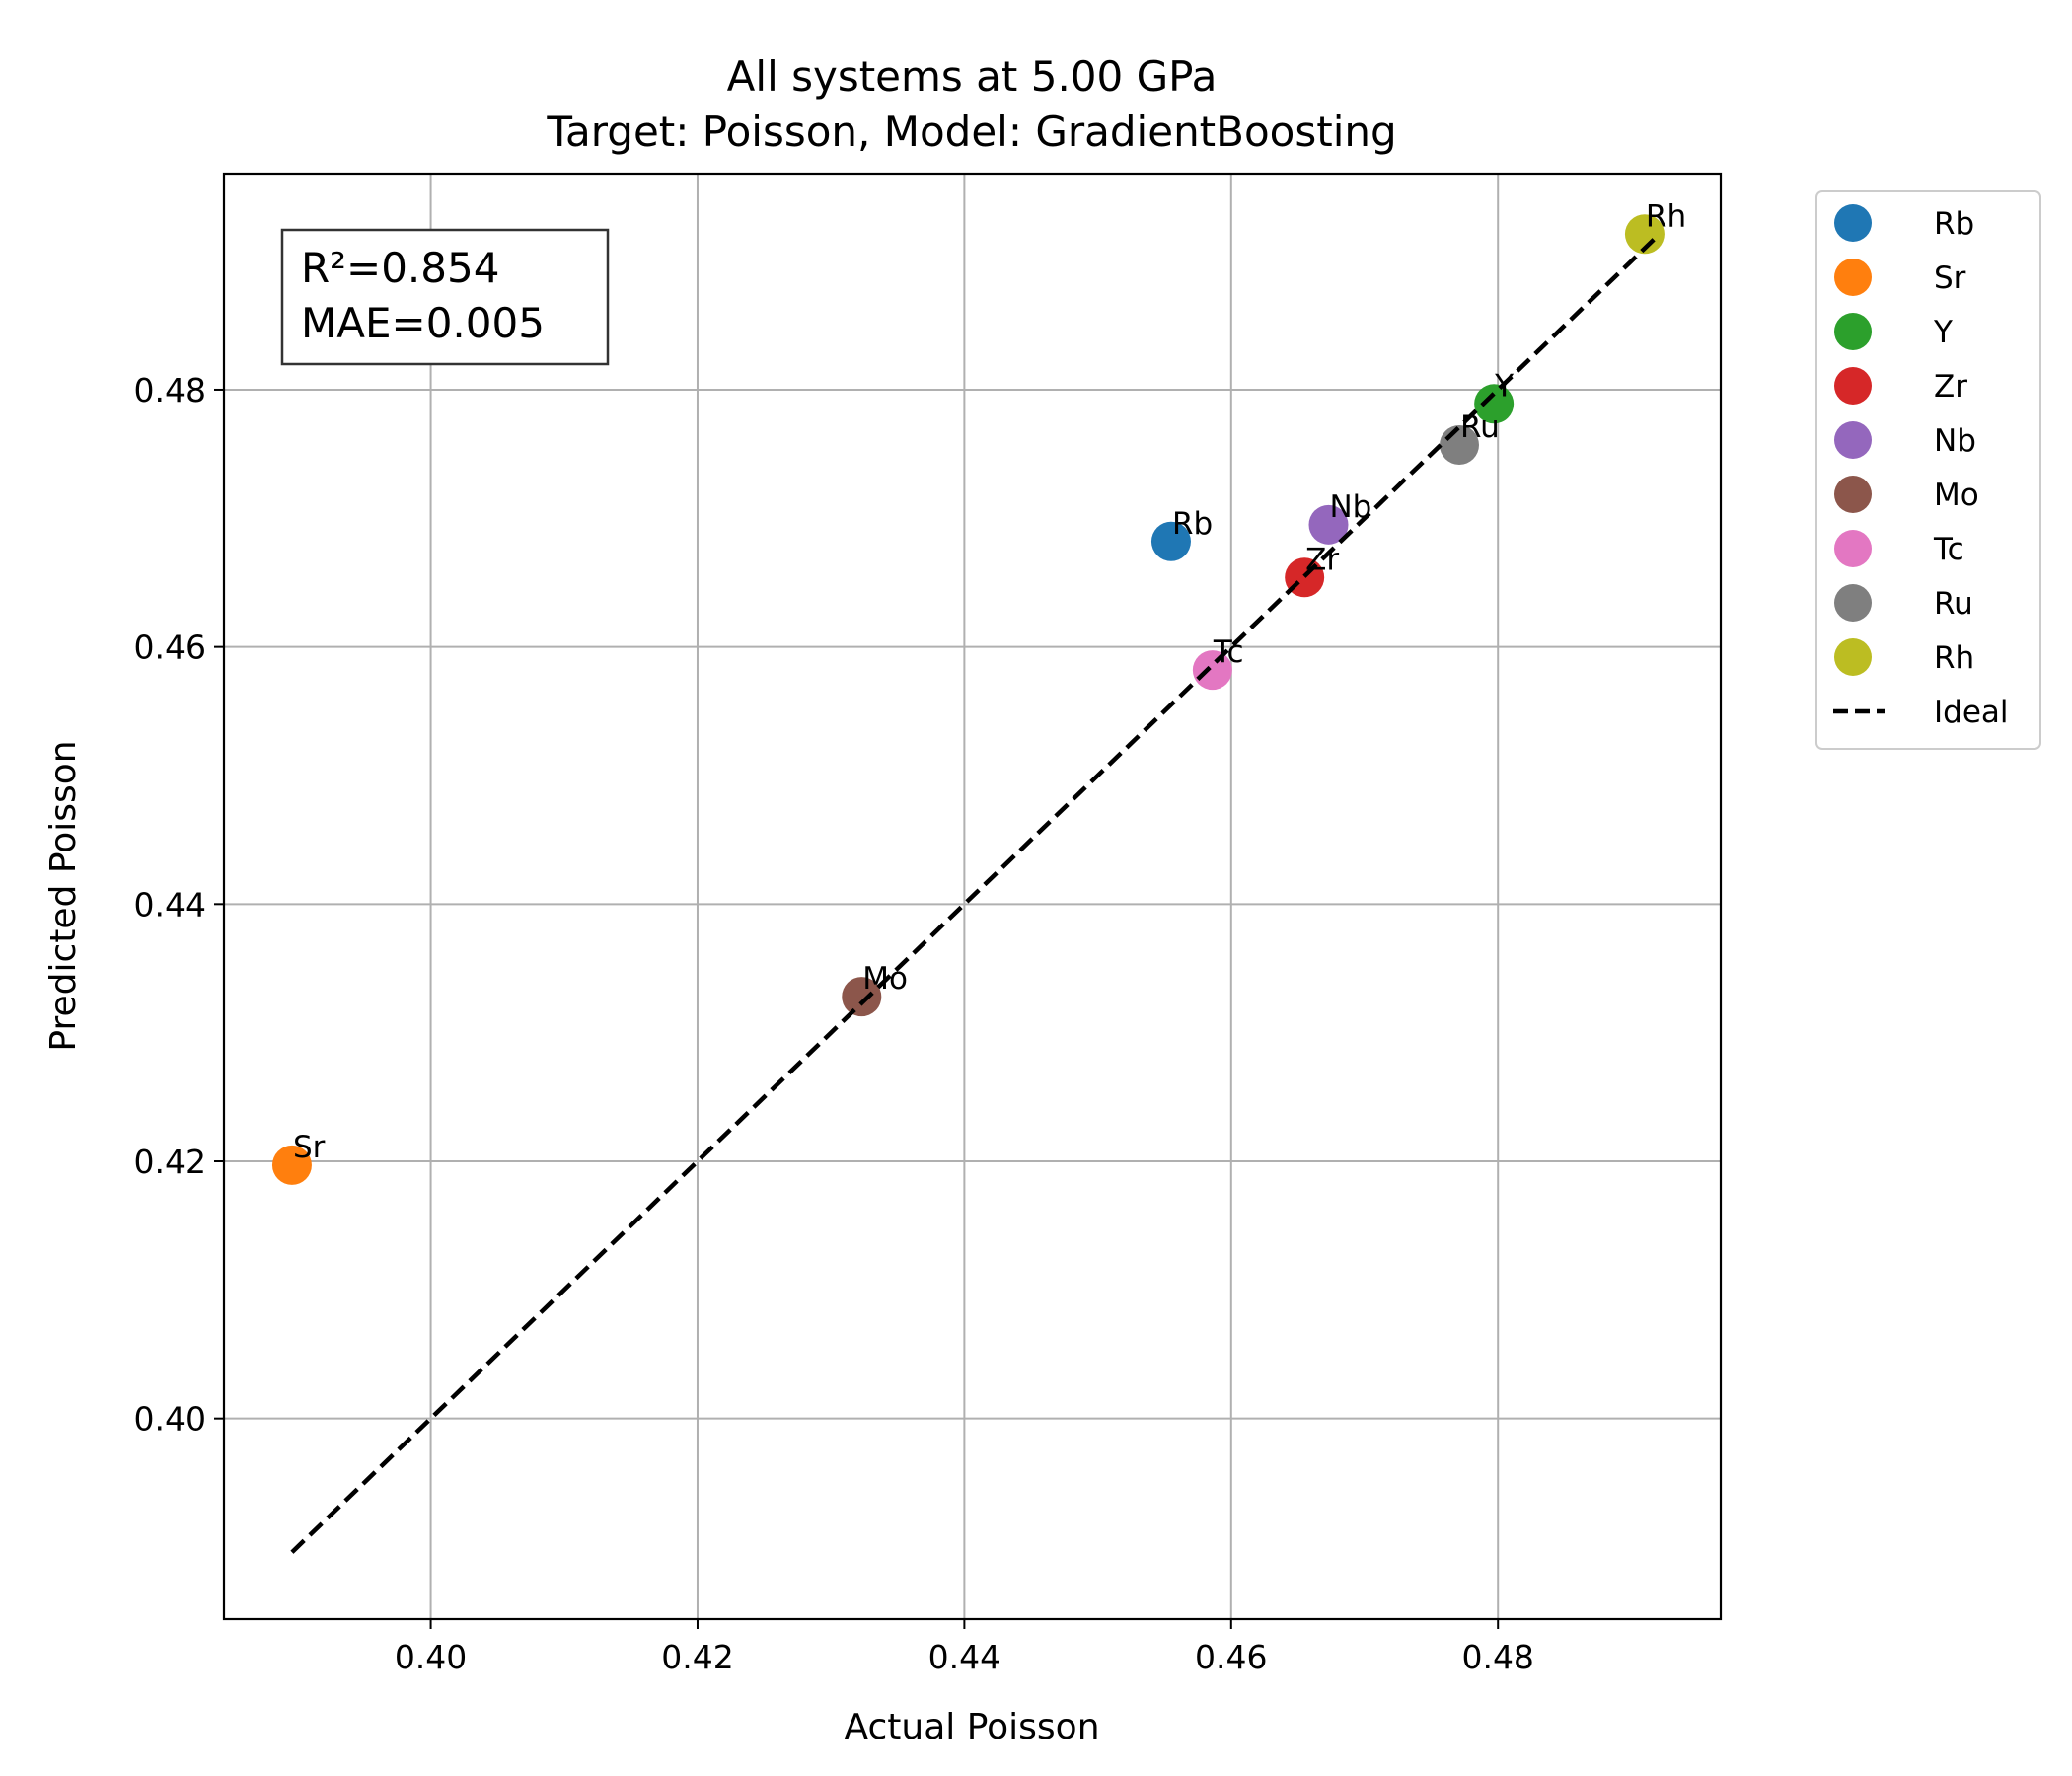 This screenshot has width=2072, height=1776. I want to click on x-tick-label: 0.46, so click(1231, 1657).